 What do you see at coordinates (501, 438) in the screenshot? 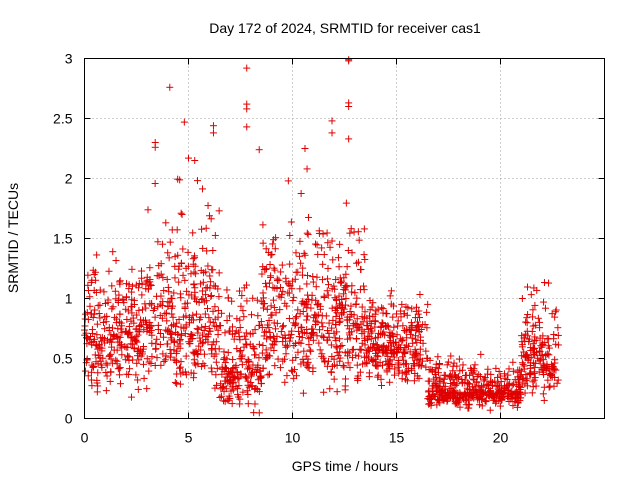
I see `x-tick-label: 20` at bounding box center [501, 438].